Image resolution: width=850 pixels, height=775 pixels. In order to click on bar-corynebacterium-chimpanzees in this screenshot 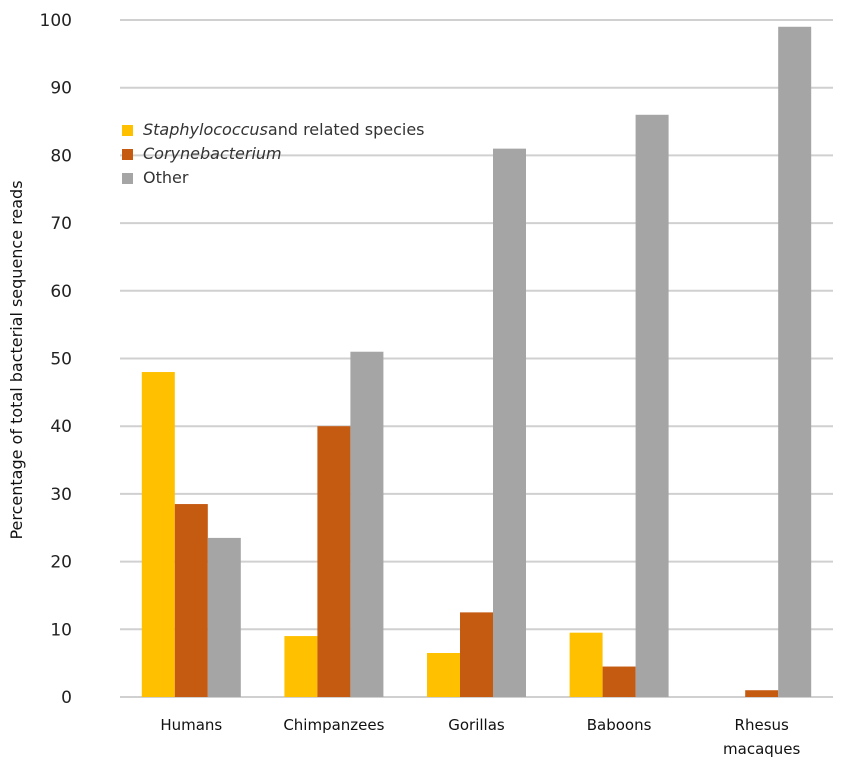, I will do `click(334, 561)`.